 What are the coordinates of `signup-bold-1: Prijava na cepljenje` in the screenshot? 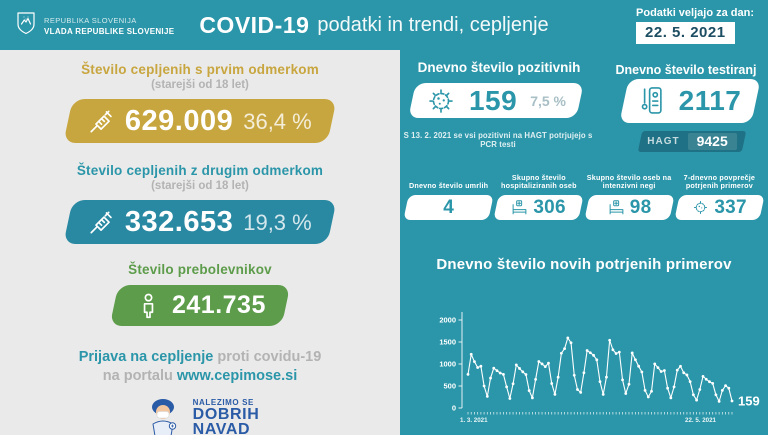 It's located at (146, 357).